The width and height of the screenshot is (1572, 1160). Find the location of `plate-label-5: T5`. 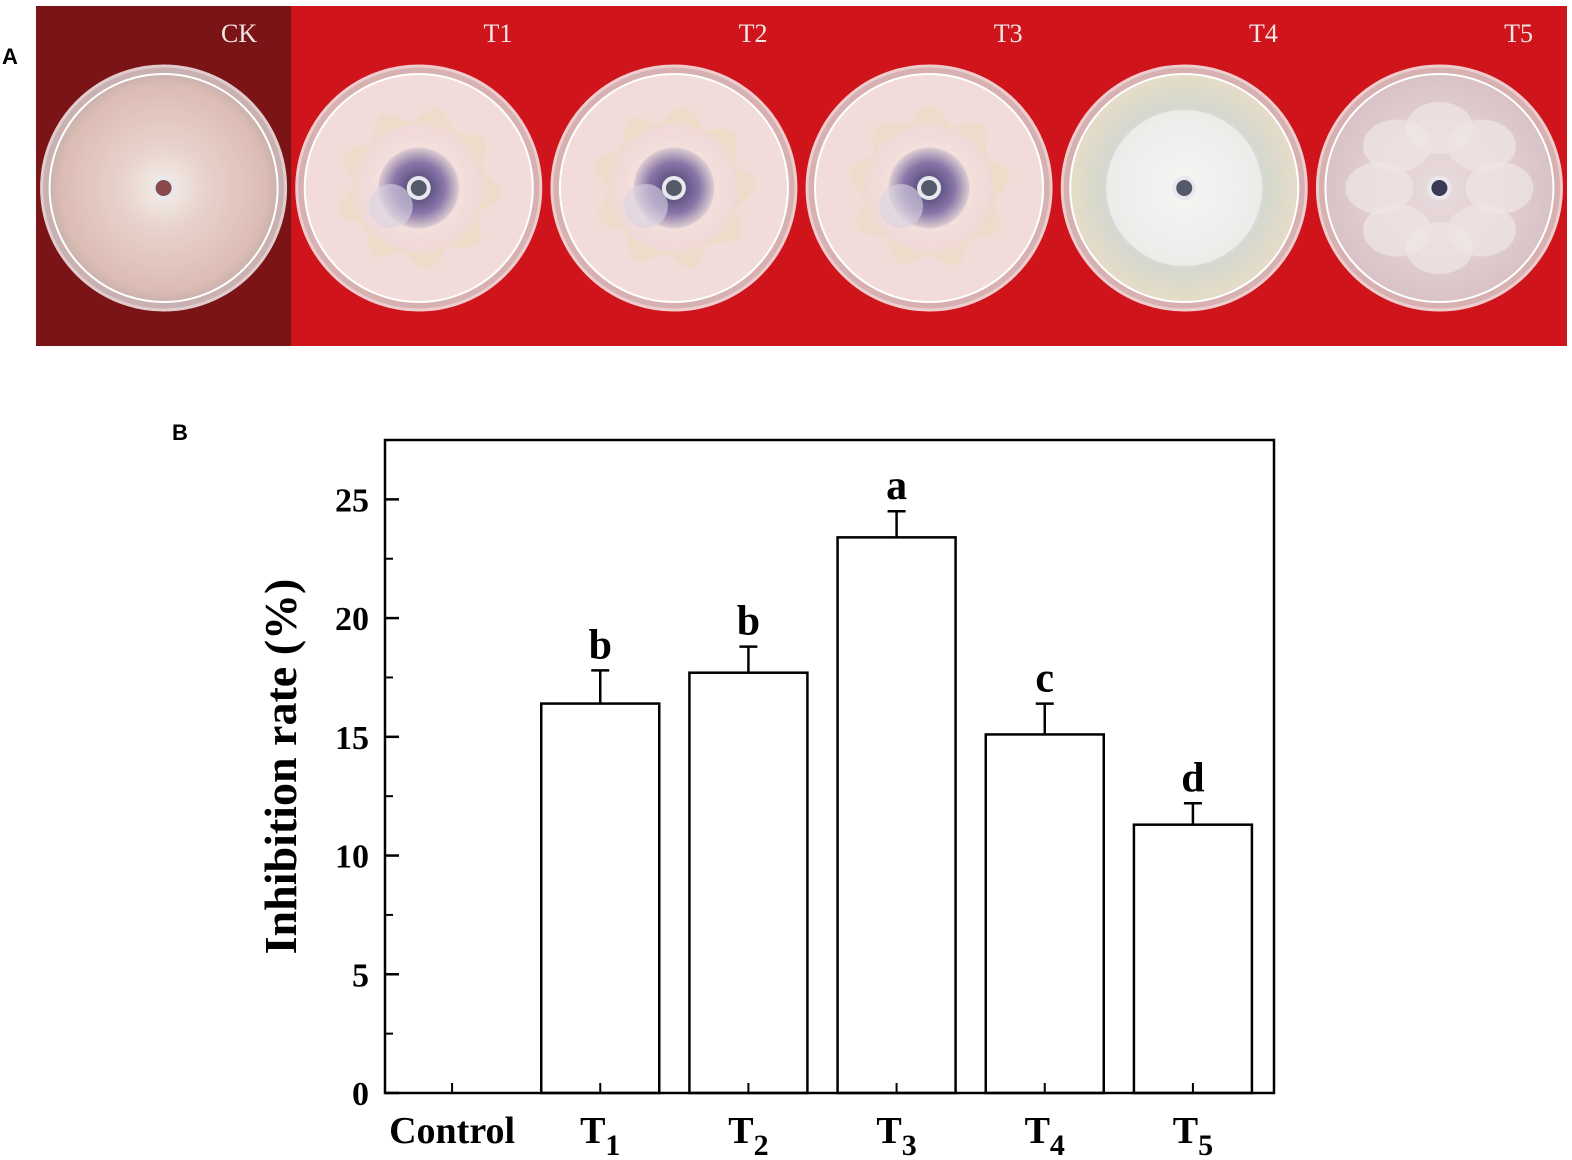

plate-label-5: T5 is located at coordinates (1518, 33).